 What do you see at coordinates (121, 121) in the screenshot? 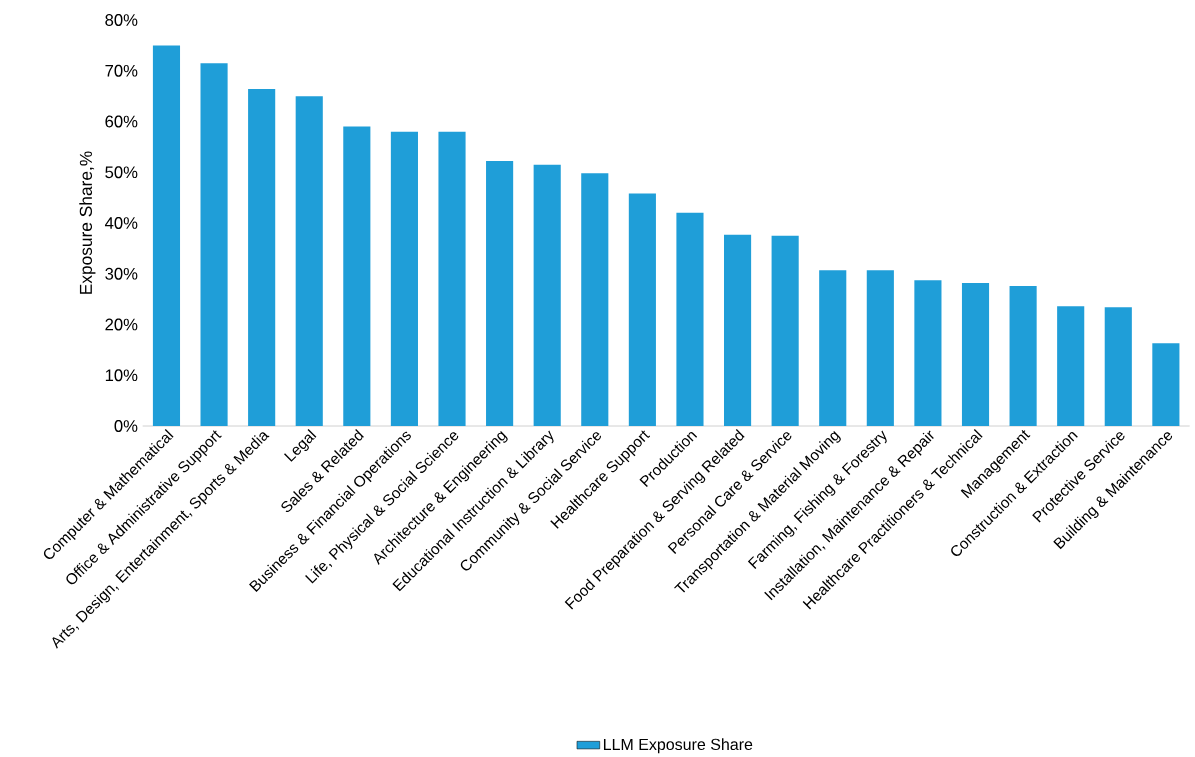
I see `y-tick-label: 60%` at bounding box center [121, 121].